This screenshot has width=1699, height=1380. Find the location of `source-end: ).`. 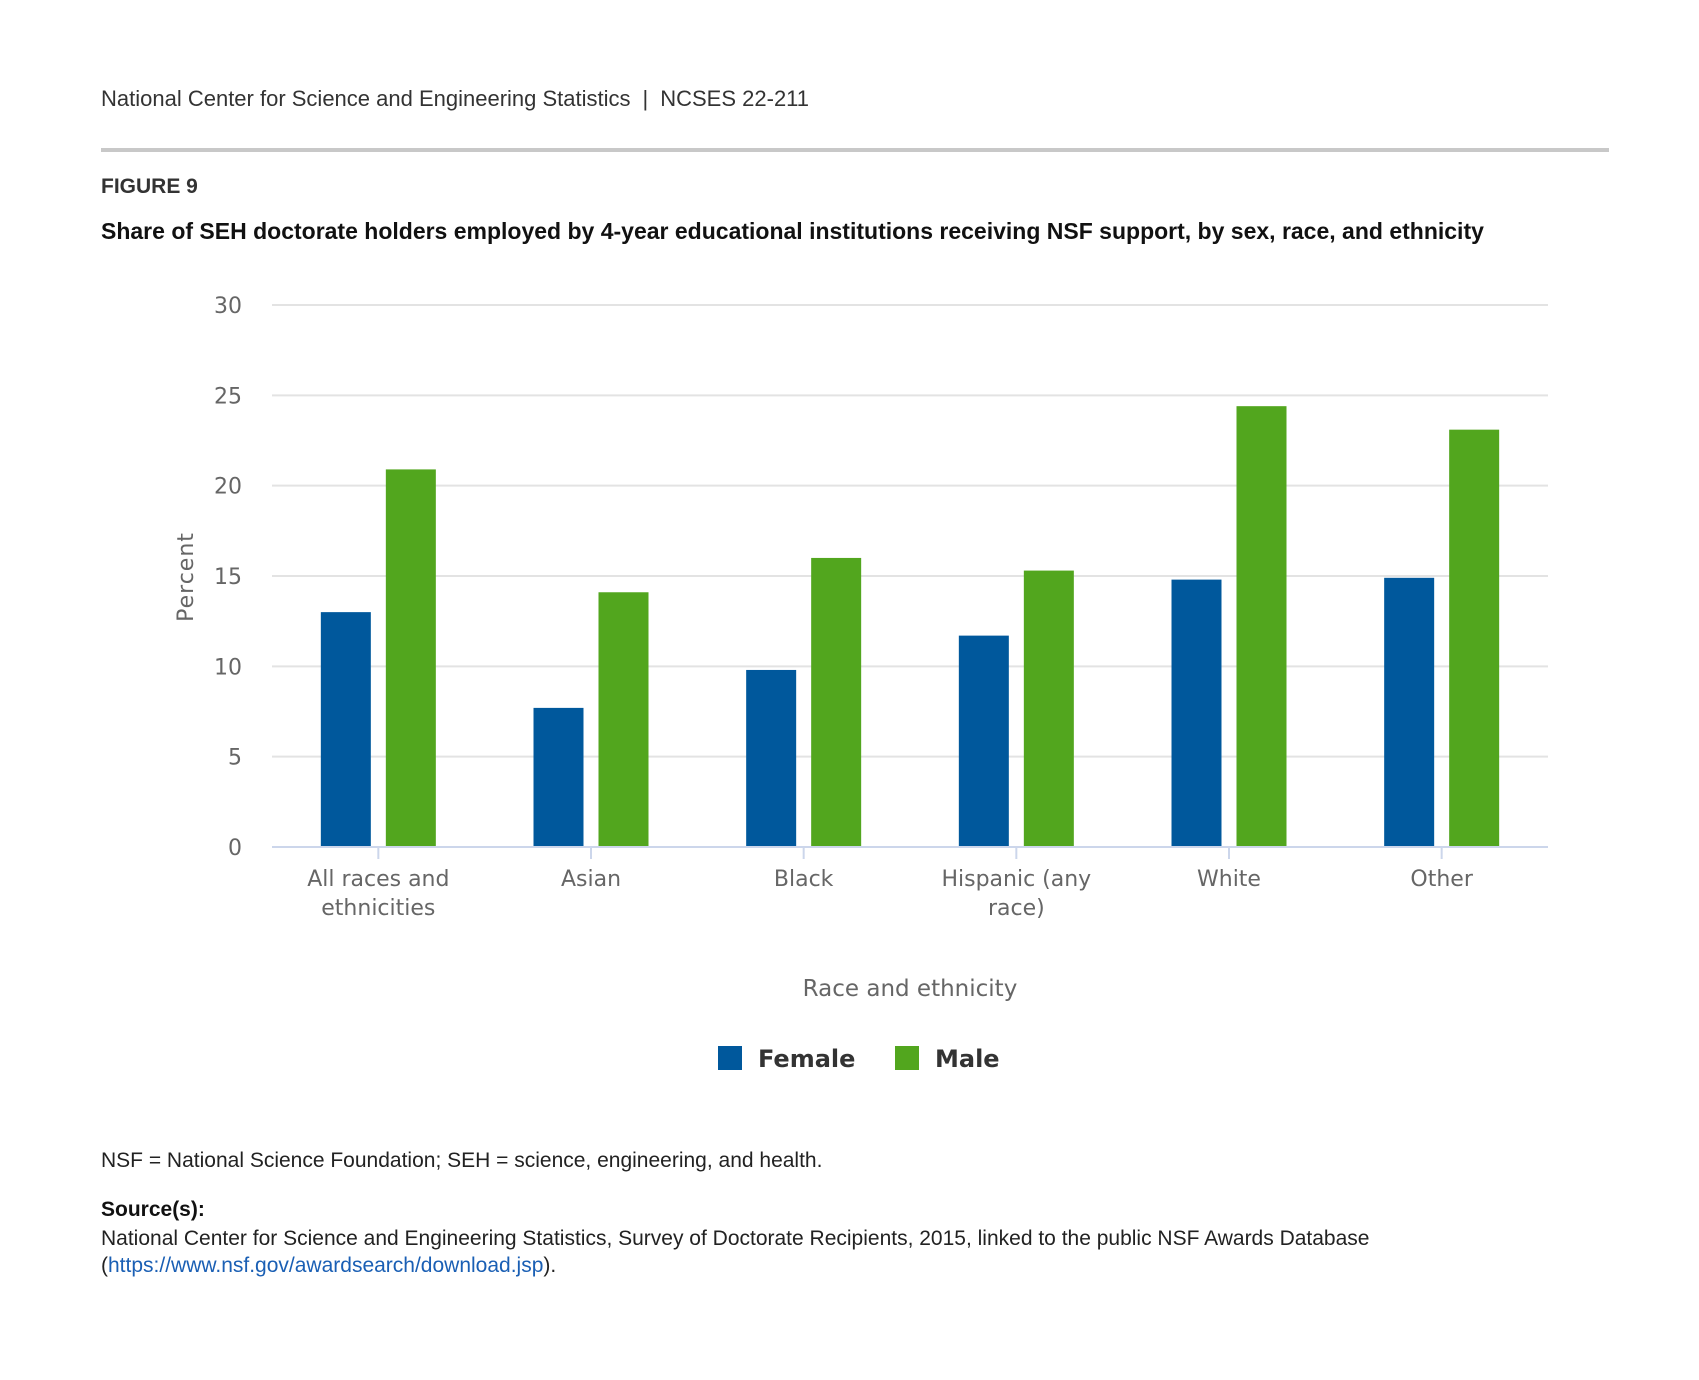

source-end: ). is located at coordinates (550, 1265).